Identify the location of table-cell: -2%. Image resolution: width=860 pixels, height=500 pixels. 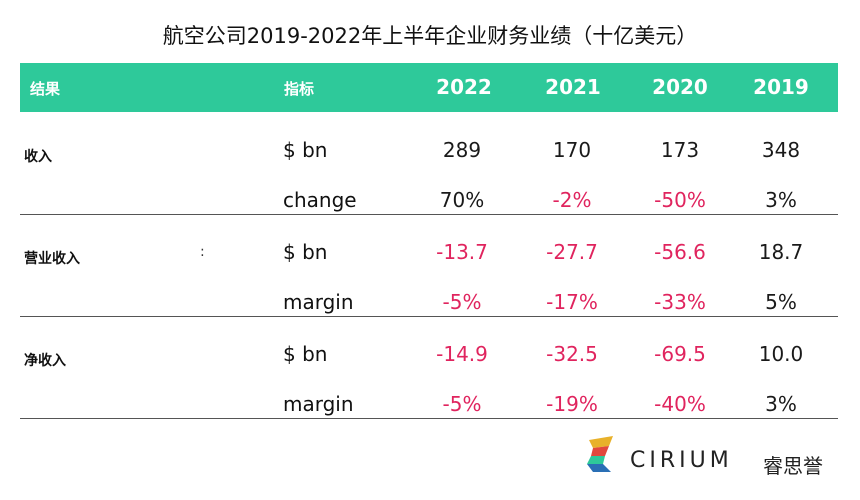
(572, 200).